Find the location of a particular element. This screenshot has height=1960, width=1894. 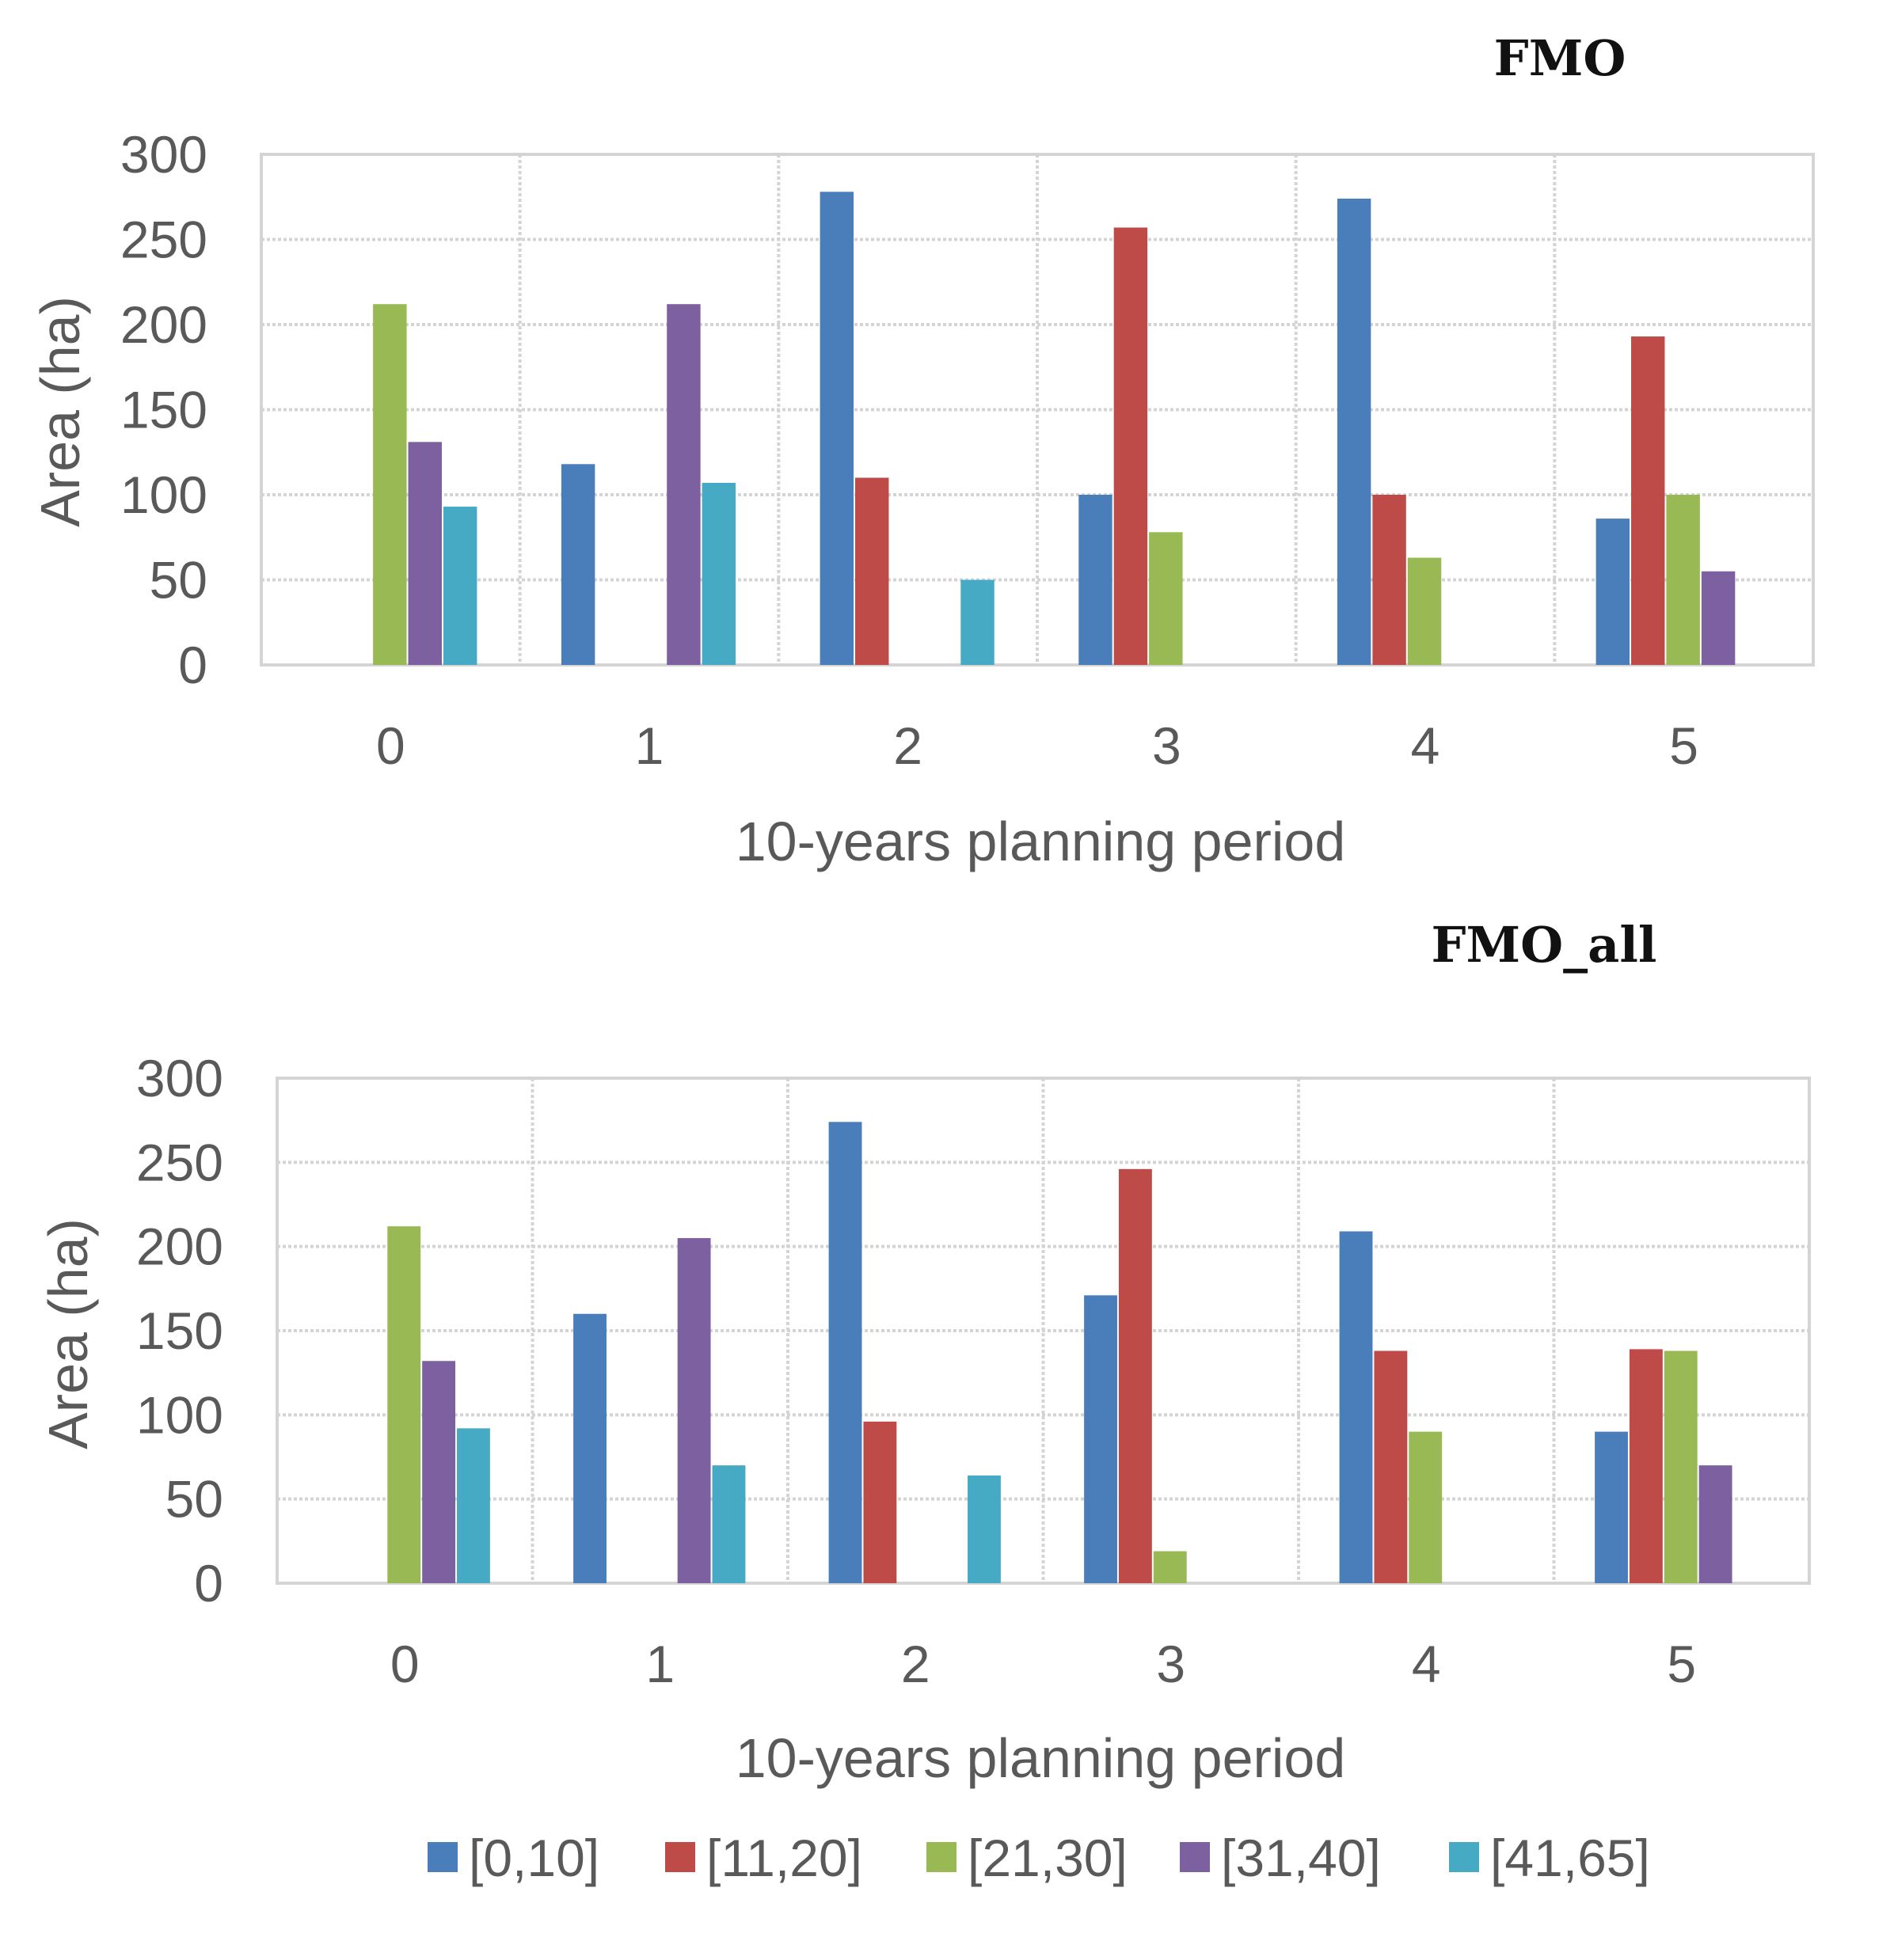

legend-label: [41,65] is located at coordinates (1570, 1858).